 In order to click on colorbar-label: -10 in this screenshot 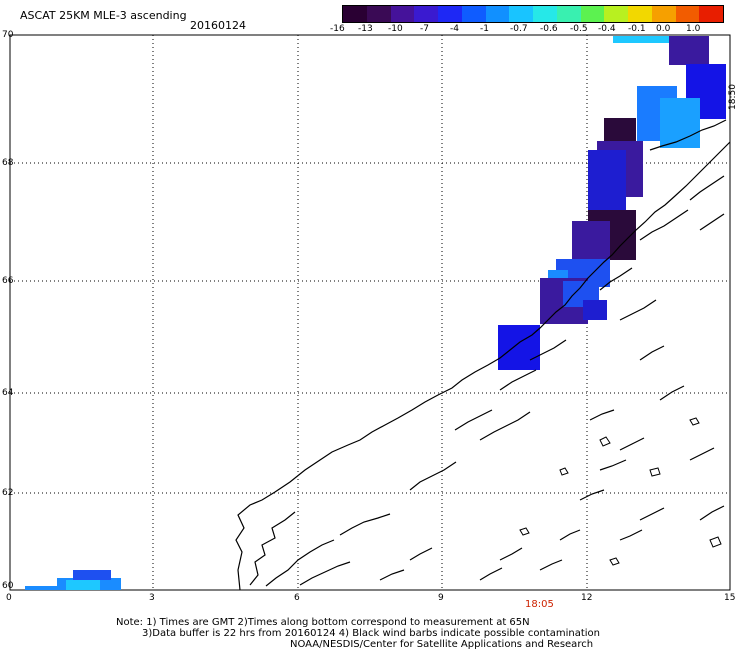, I will do `click(395, 29)`.